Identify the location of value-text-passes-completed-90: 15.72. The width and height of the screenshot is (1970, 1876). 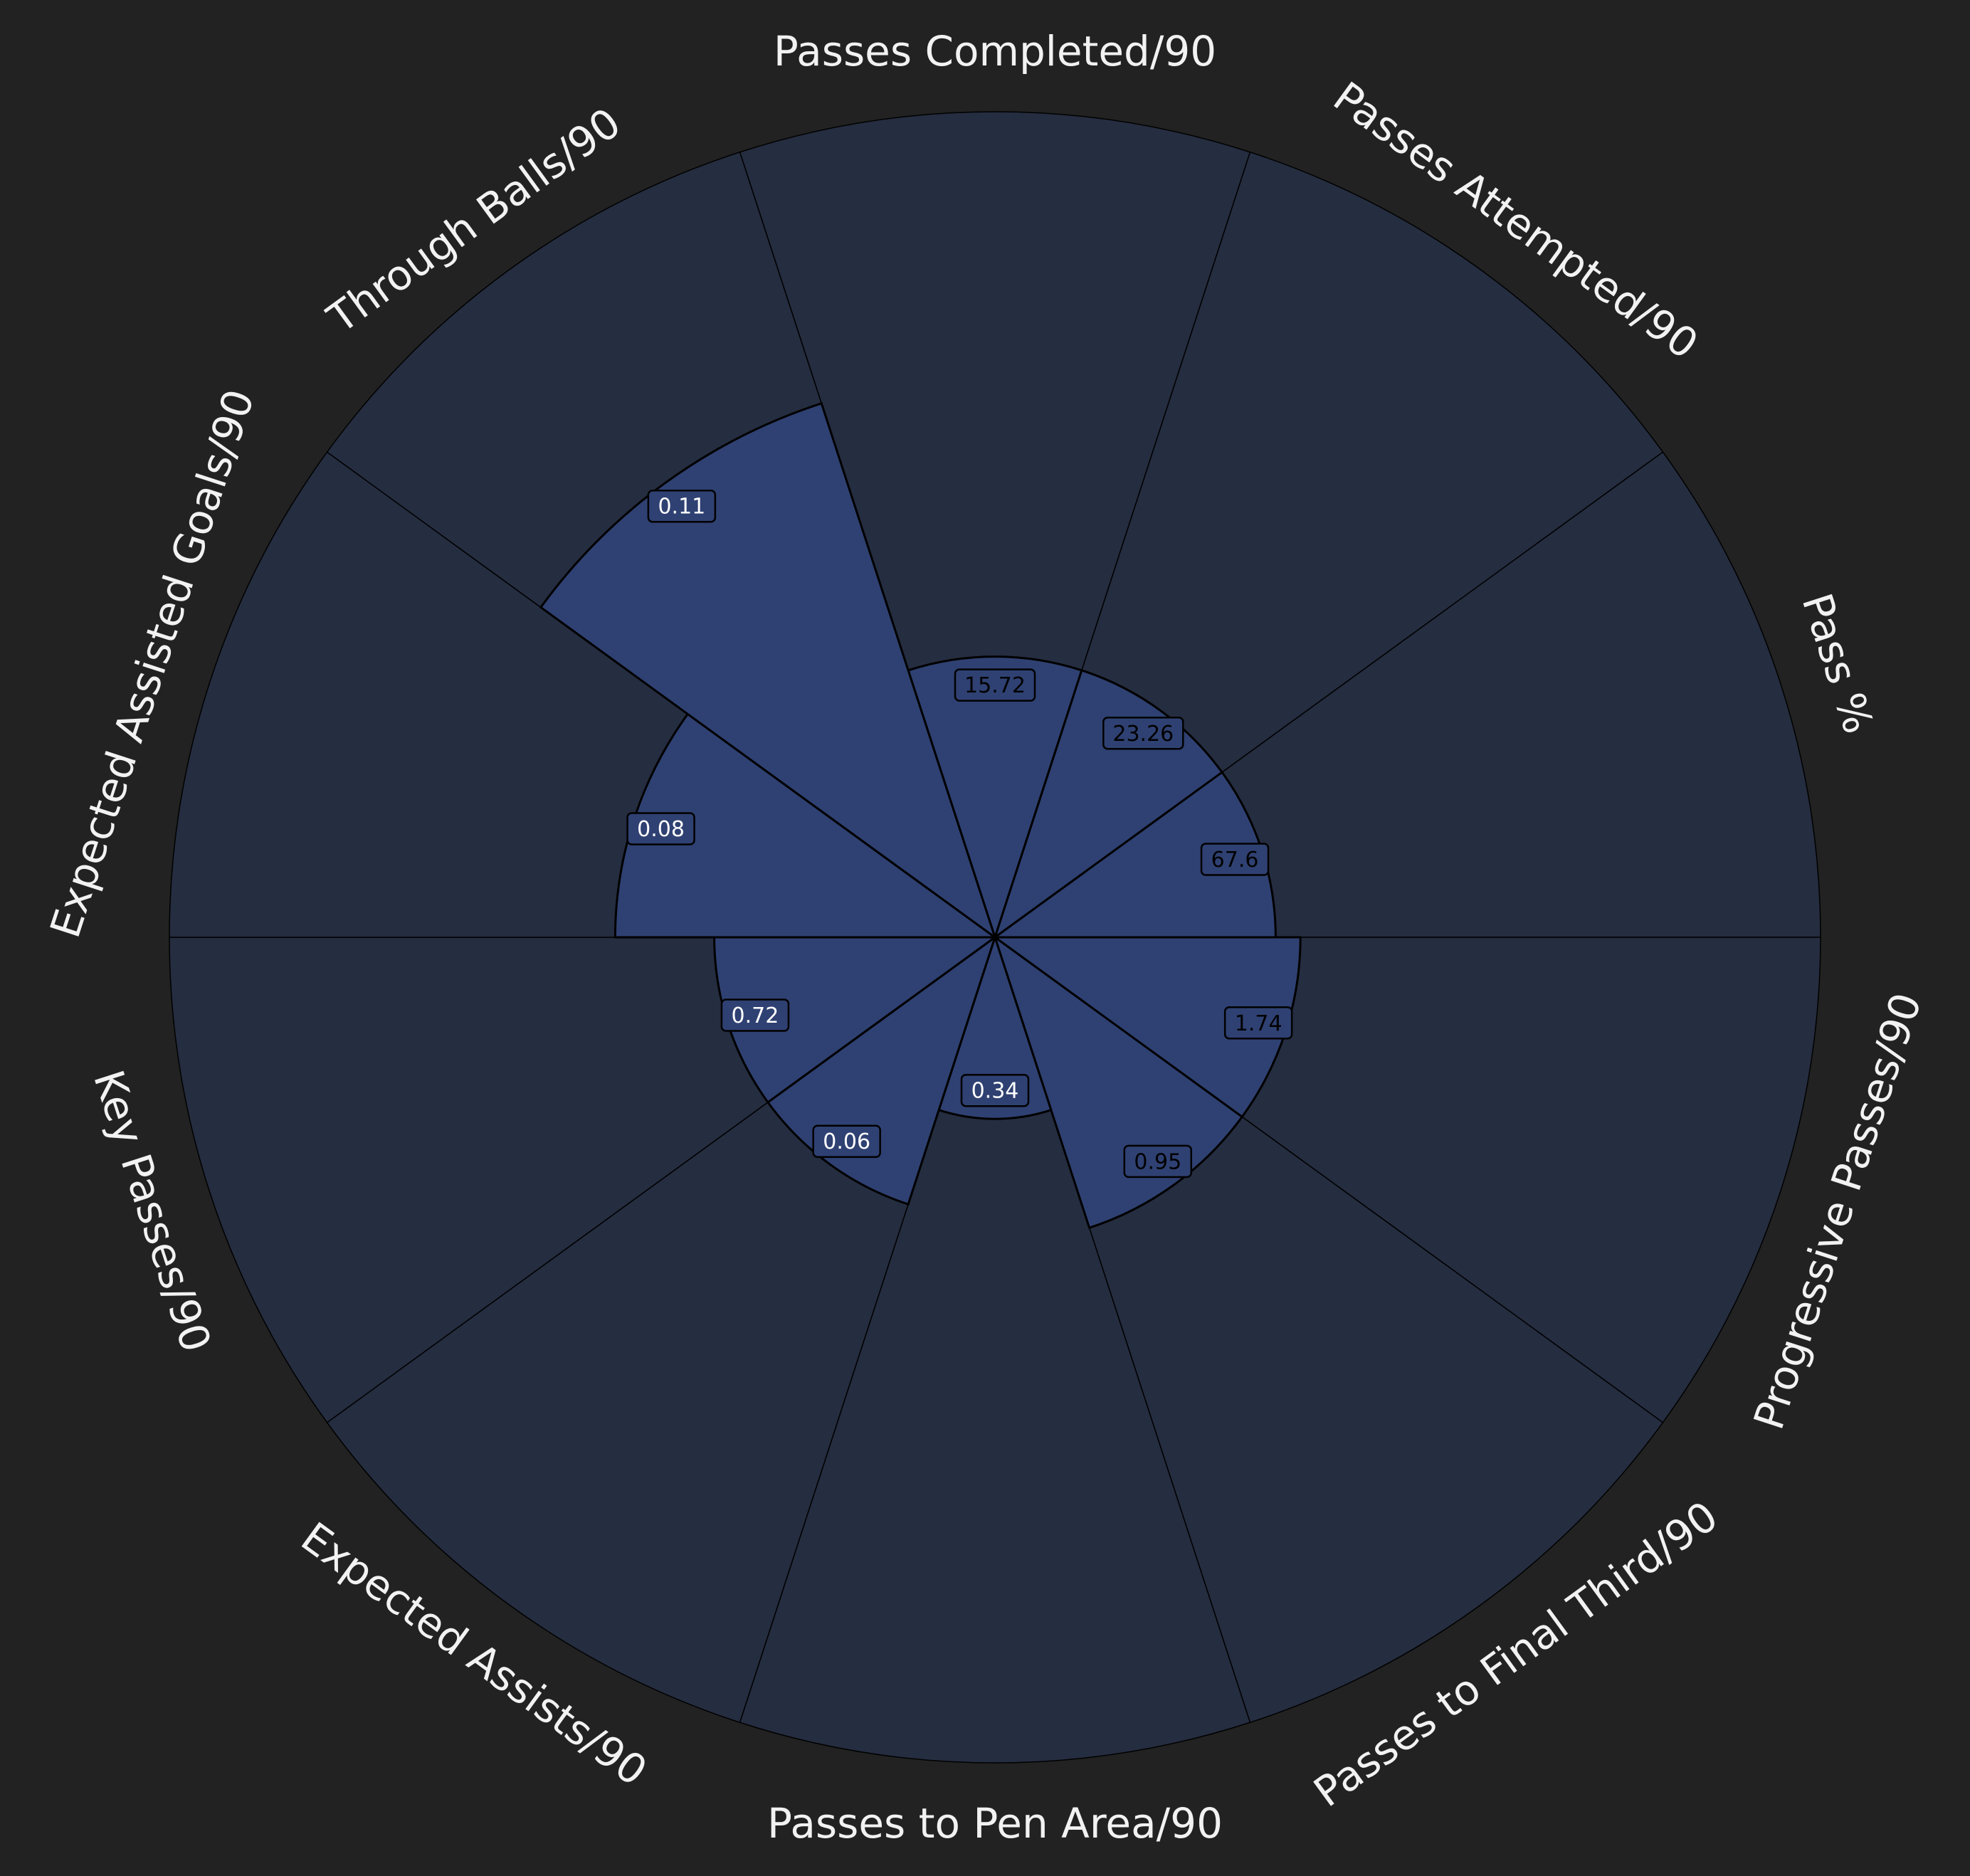
(995, 685).